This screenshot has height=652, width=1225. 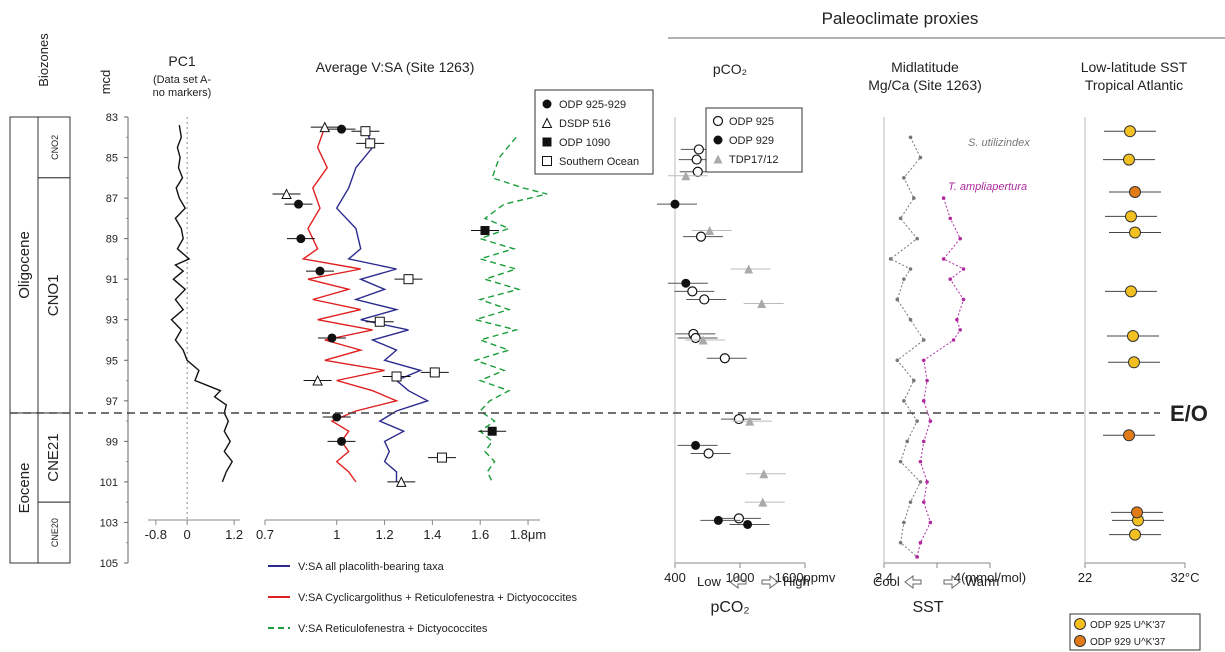 What do you see at coordinates (371, 567) in the screenshot?
I see `bottom-legend-label: V:SA all placolith-bearing taxa` at bounding box center [371, 567].